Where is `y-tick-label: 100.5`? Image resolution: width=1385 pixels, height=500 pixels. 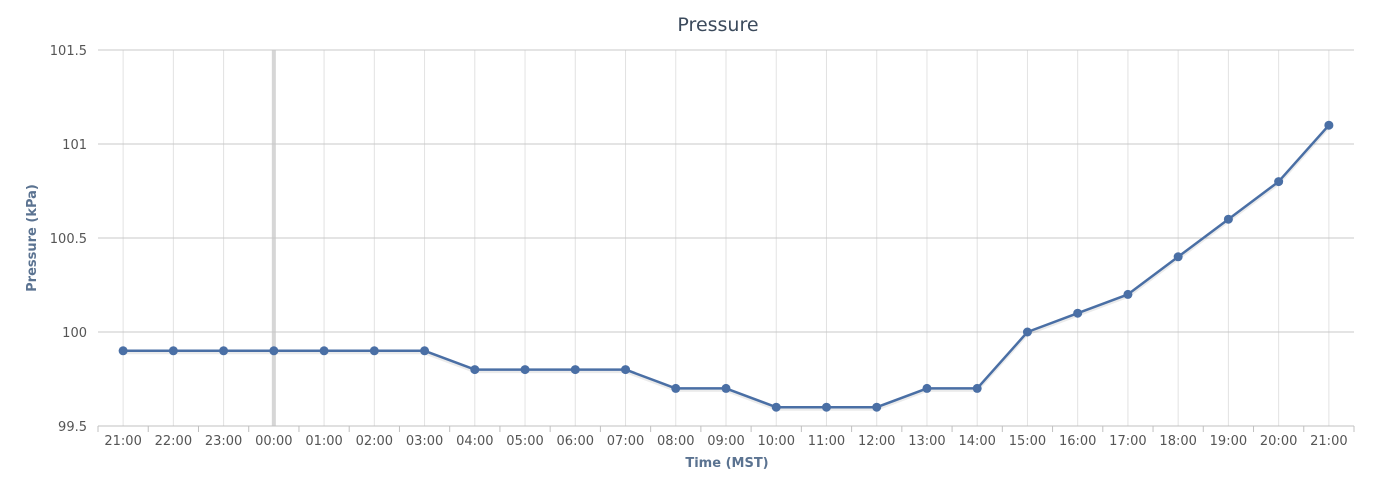 y-tick-label: 100.5 is located at coordinates (68, 239).